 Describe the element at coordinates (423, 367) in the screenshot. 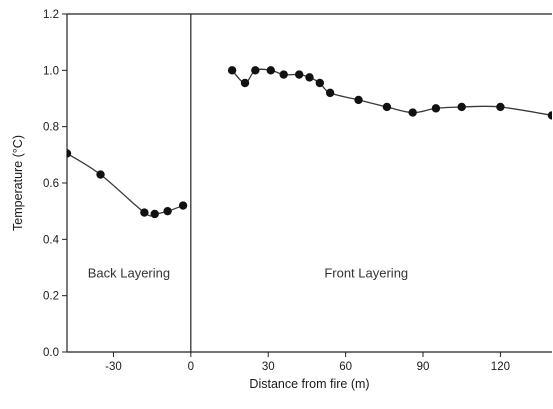

I see `x-tick-label: 90` at that location.